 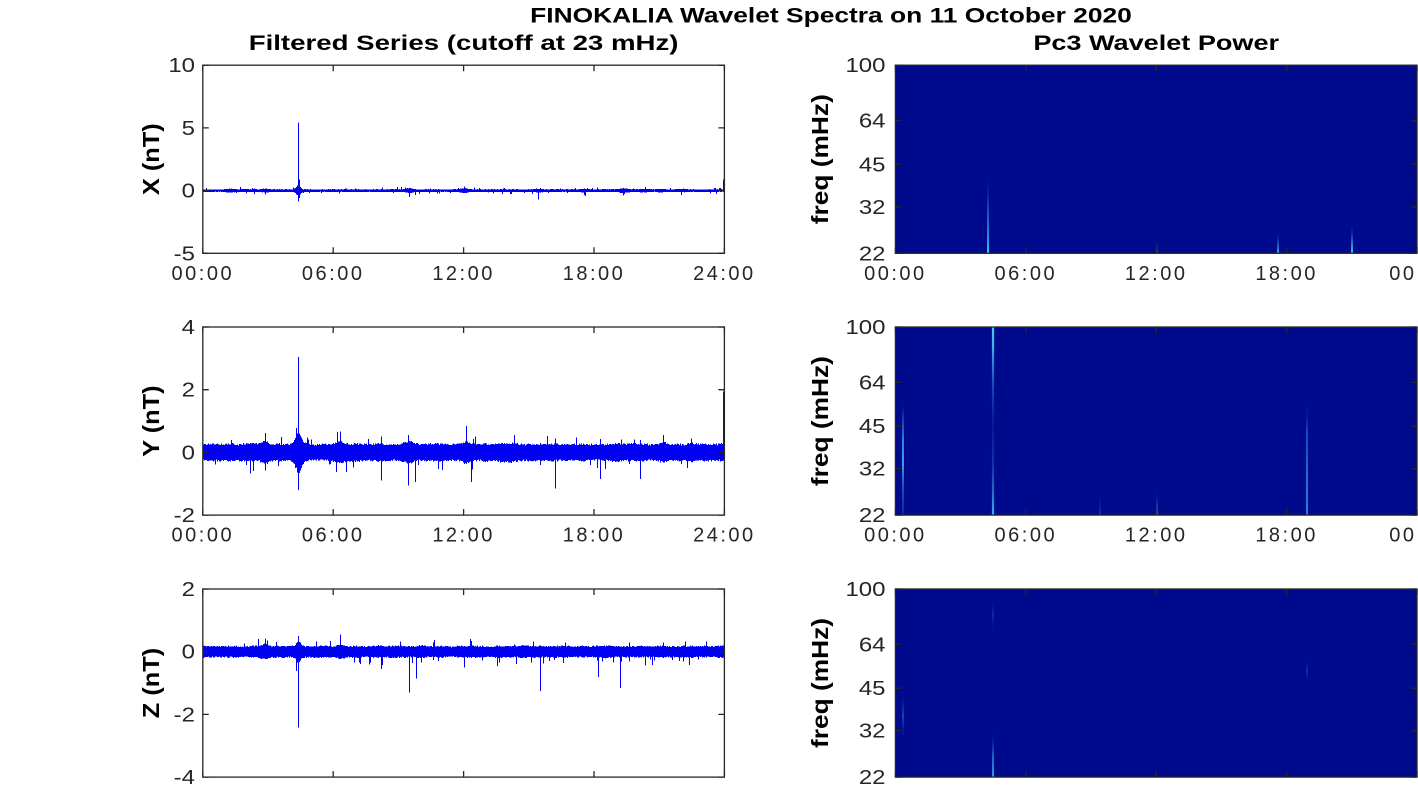 I want to click on svg-text: Pc3 Wavelet Power, so click(x=1156, y=43).